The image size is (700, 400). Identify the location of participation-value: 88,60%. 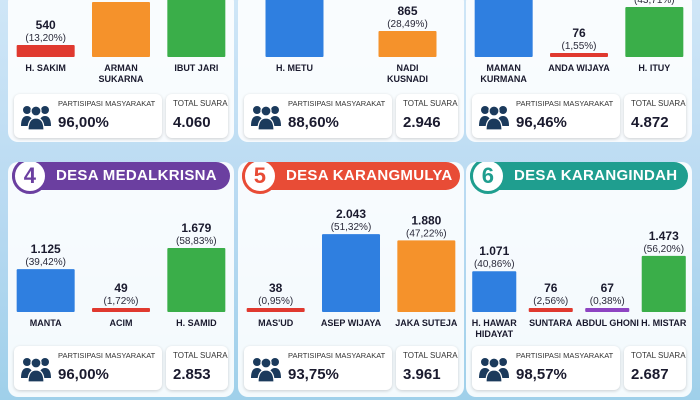
(313, 122).